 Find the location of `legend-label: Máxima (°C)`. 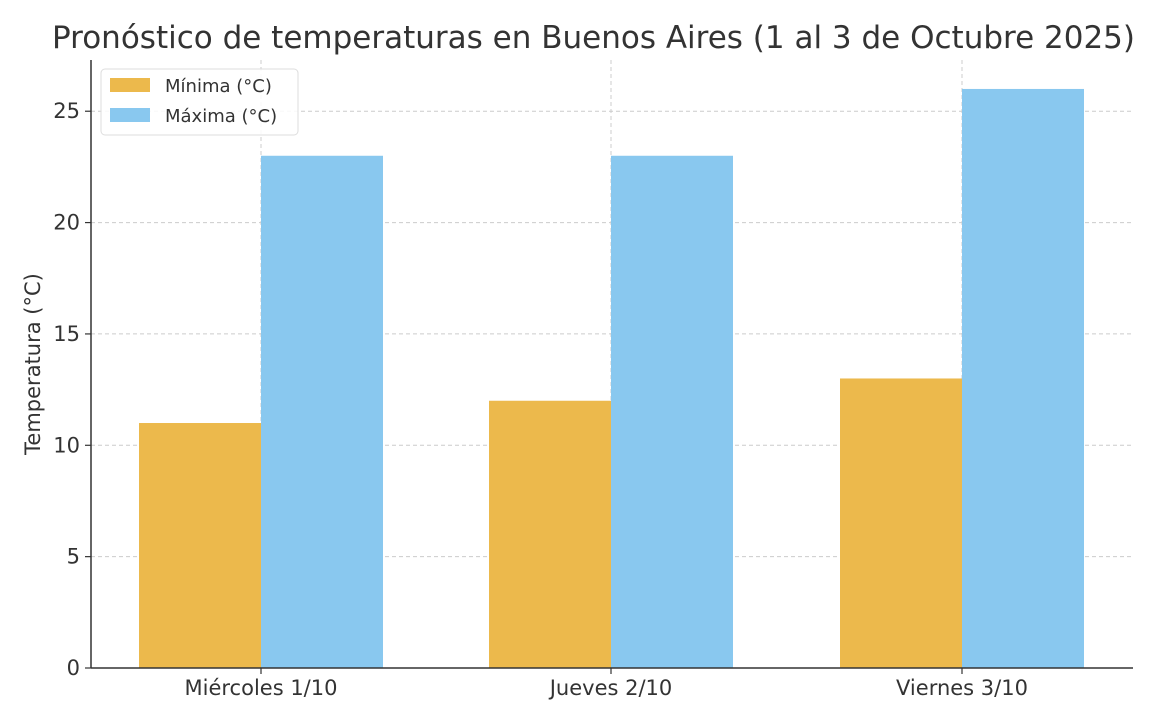

legend-label: Máxima (°C) is located at coordinates (221, 116).